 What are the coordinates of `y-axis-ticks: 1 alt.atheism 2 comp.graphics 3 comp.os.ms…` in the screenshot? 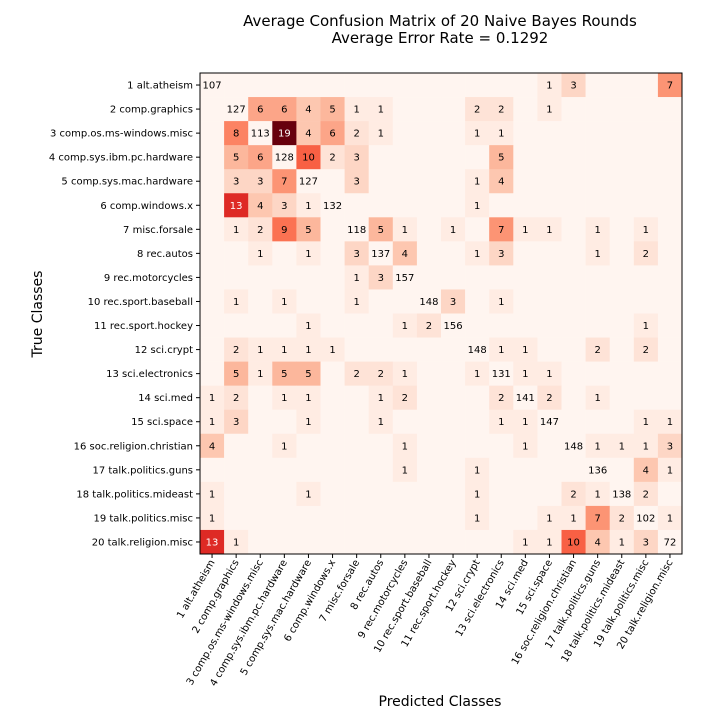 It's located at (124, 314).